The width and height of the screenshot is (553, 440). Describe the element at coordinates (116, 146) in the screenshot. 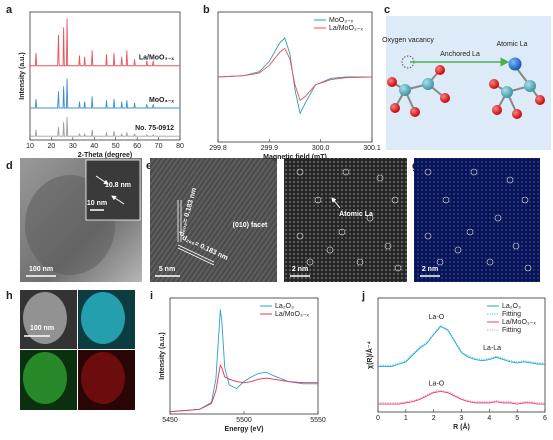

I see `x-tick-label: 50` at that location.